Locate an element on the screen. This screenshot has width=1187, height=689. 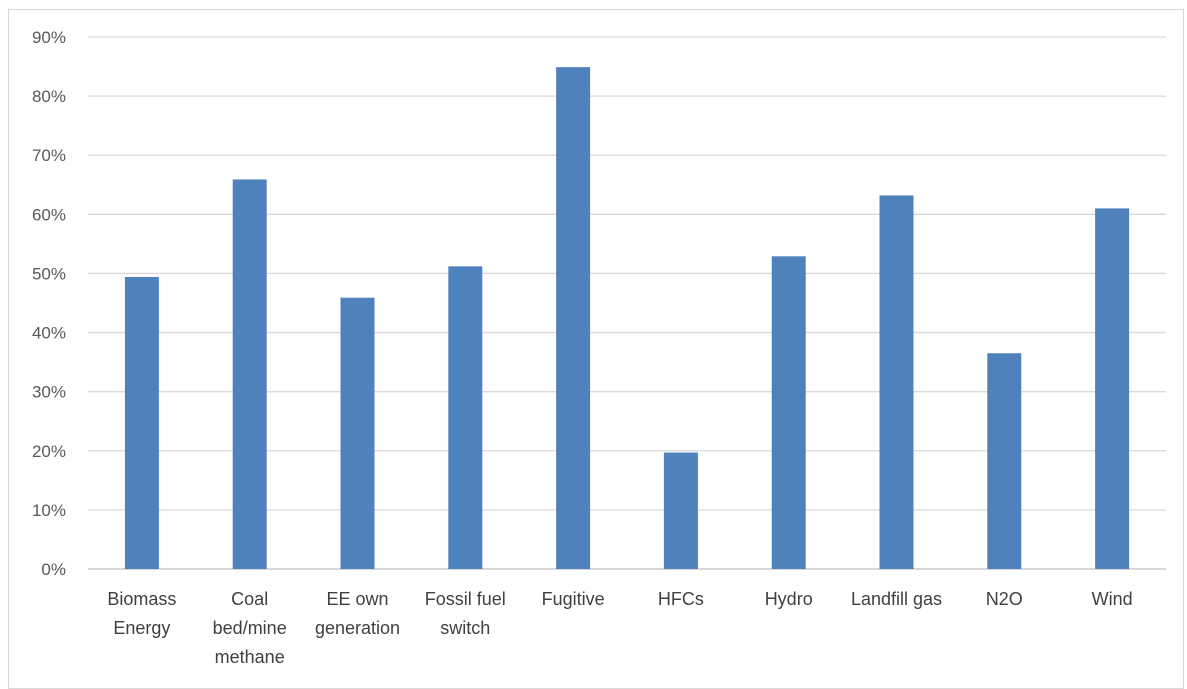
x-tick-label: bed/mine is located at coordinates (250, 628).